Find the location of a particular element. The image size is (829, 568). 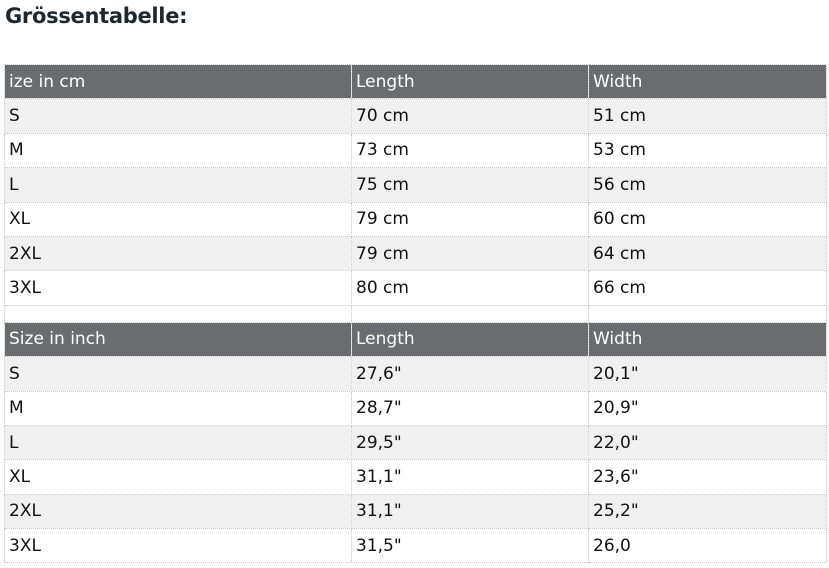

table-row: XL 31,1" 23,6" is located at coordinates (415, 477).